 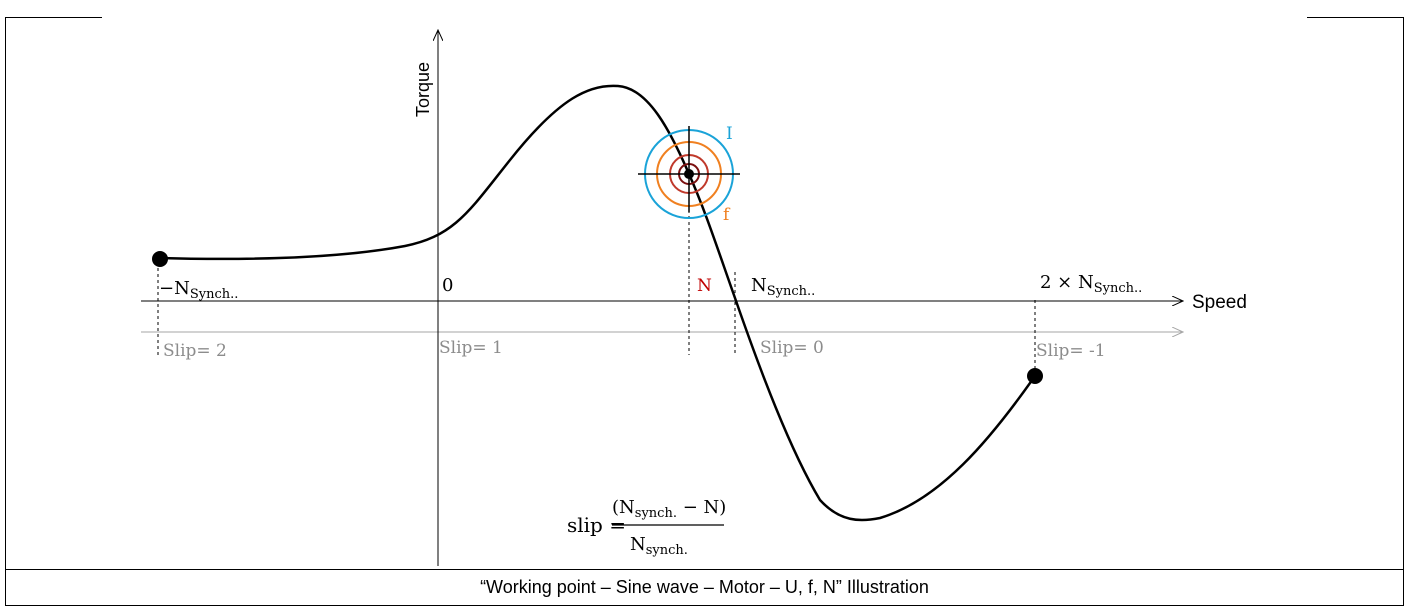 What do you see at coordinates (1071, 351) in the screenshot?
I see `slip-neg1-label: Slip= -1` at bounding box center [1071, 351].